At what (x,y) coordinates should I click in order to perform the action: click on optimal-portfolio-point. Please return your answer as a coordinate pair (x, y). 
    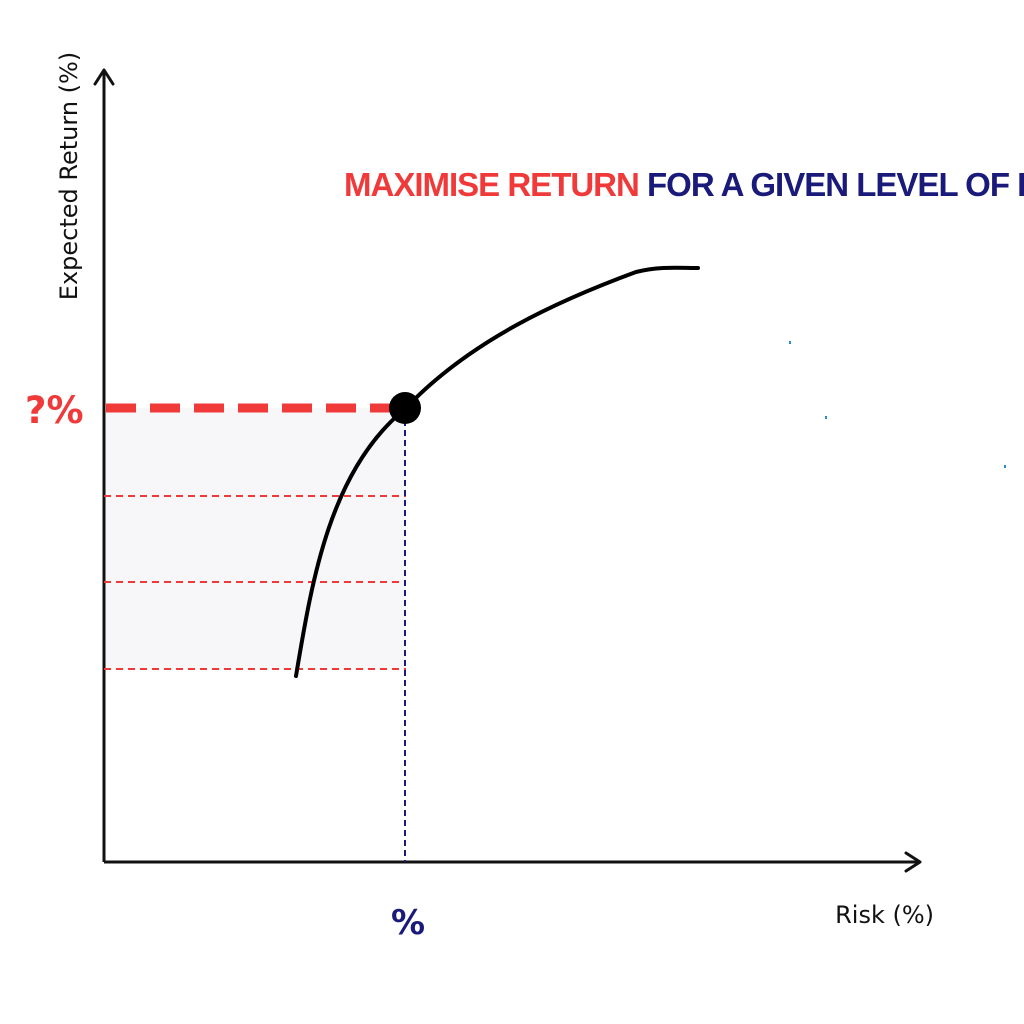
    Looking at the image, I should click on (405, 408).